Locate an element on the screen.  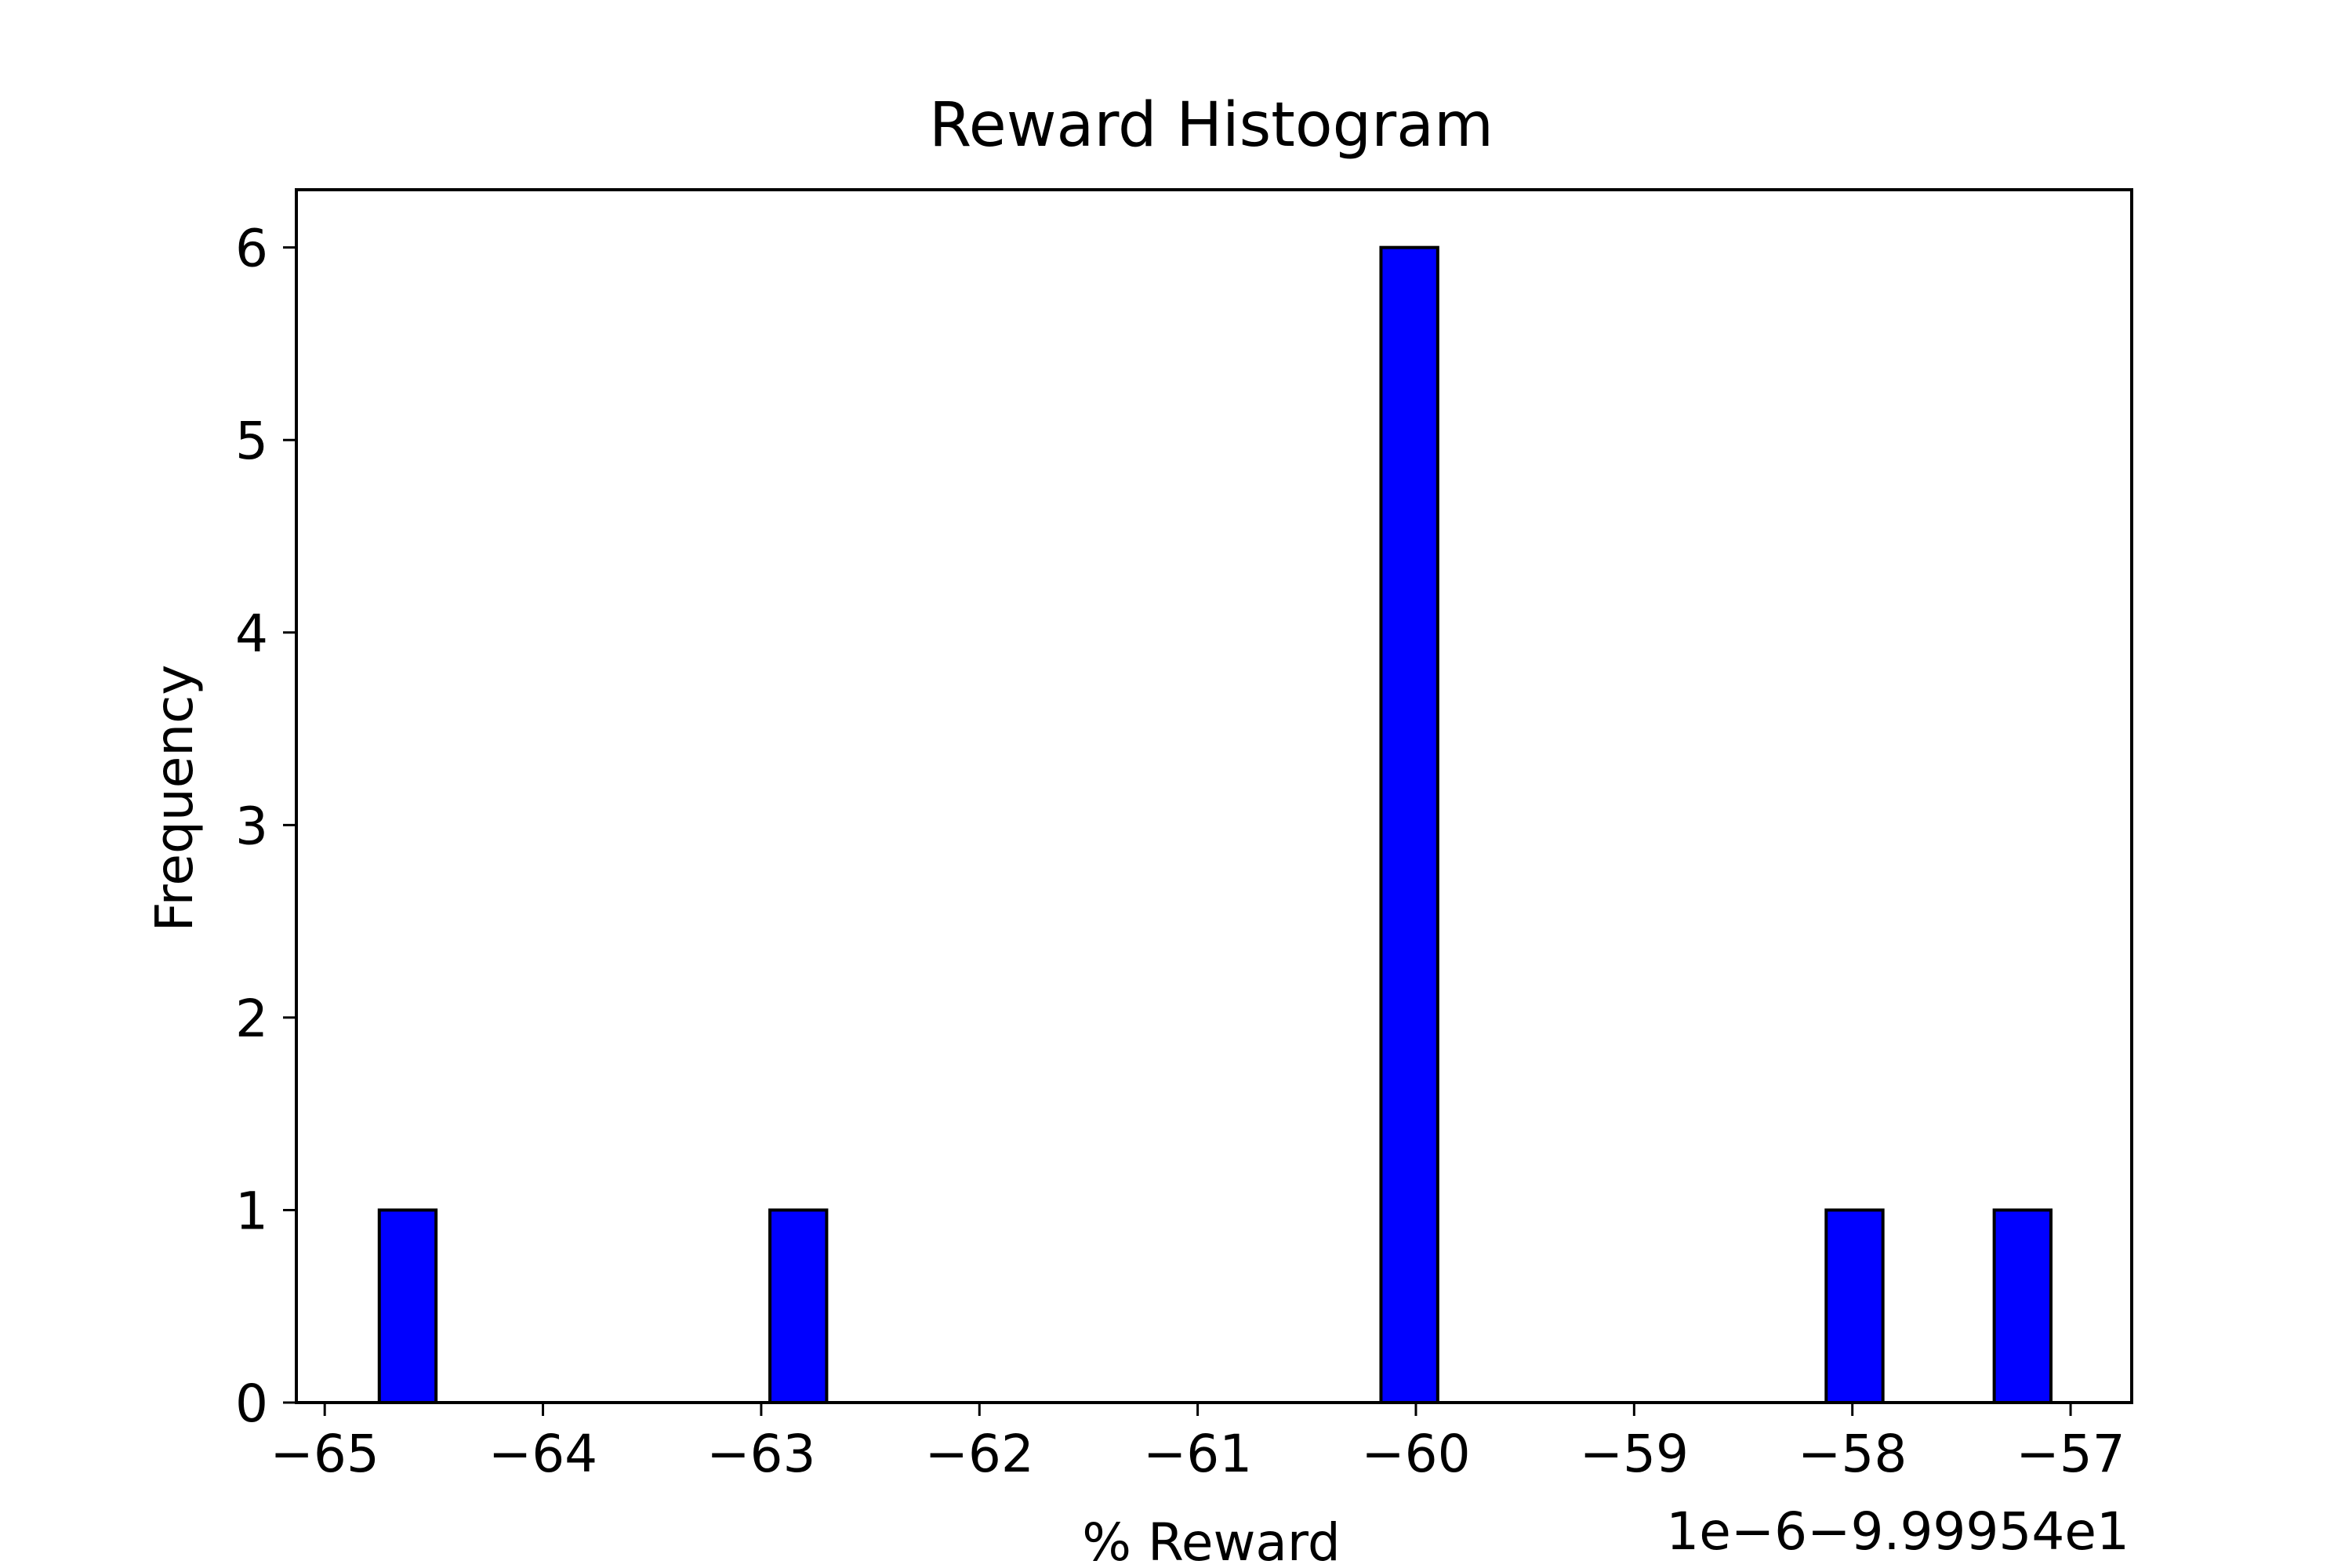
y-tick-label: 5 is located at coordinates (251, 441).